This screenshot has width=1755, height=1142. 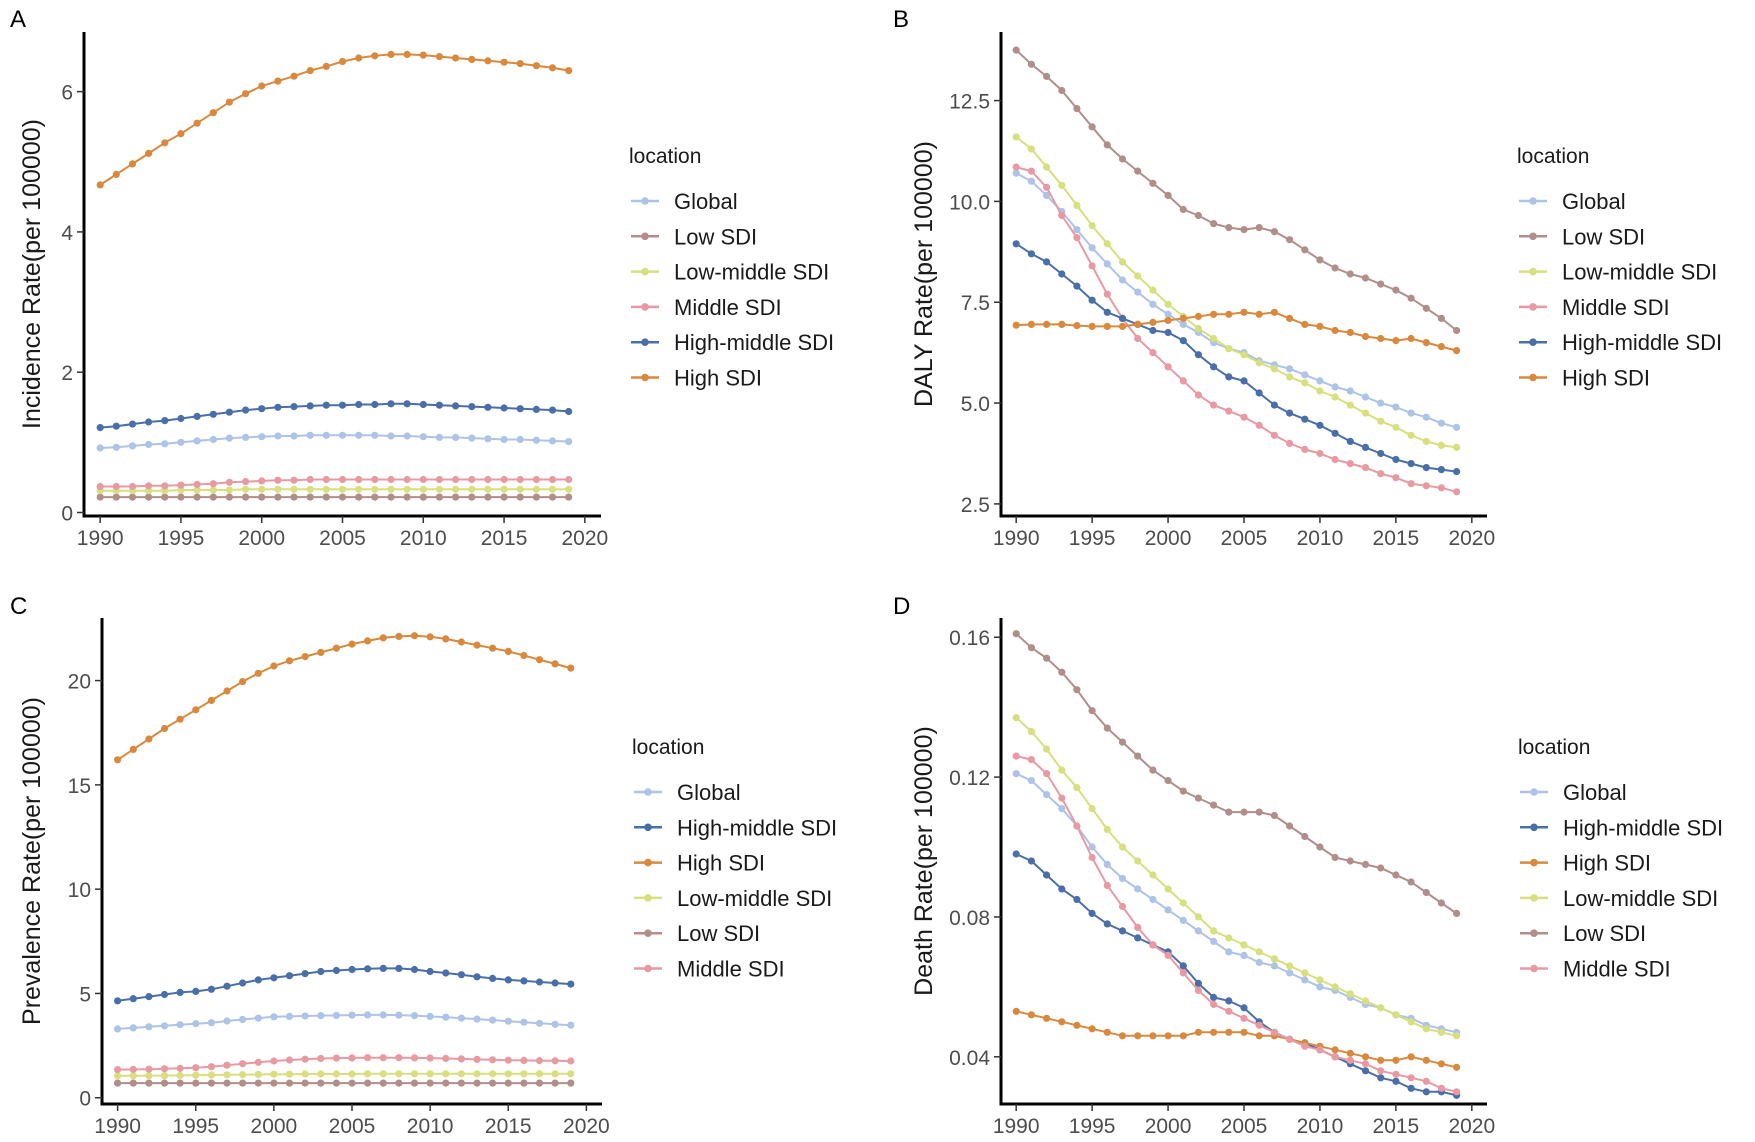 I want to click on legend-title: location, so click(x=1553, y=156).